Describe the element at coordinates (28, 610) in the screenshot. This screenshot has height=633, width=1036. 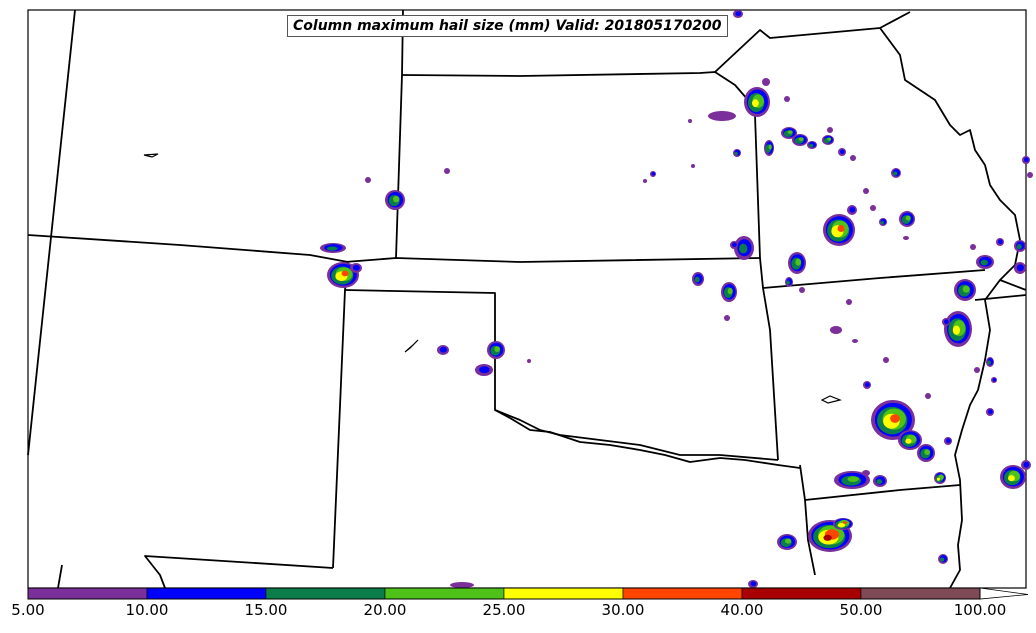
I see `colorbar-tick-label: 5.00` at that location.